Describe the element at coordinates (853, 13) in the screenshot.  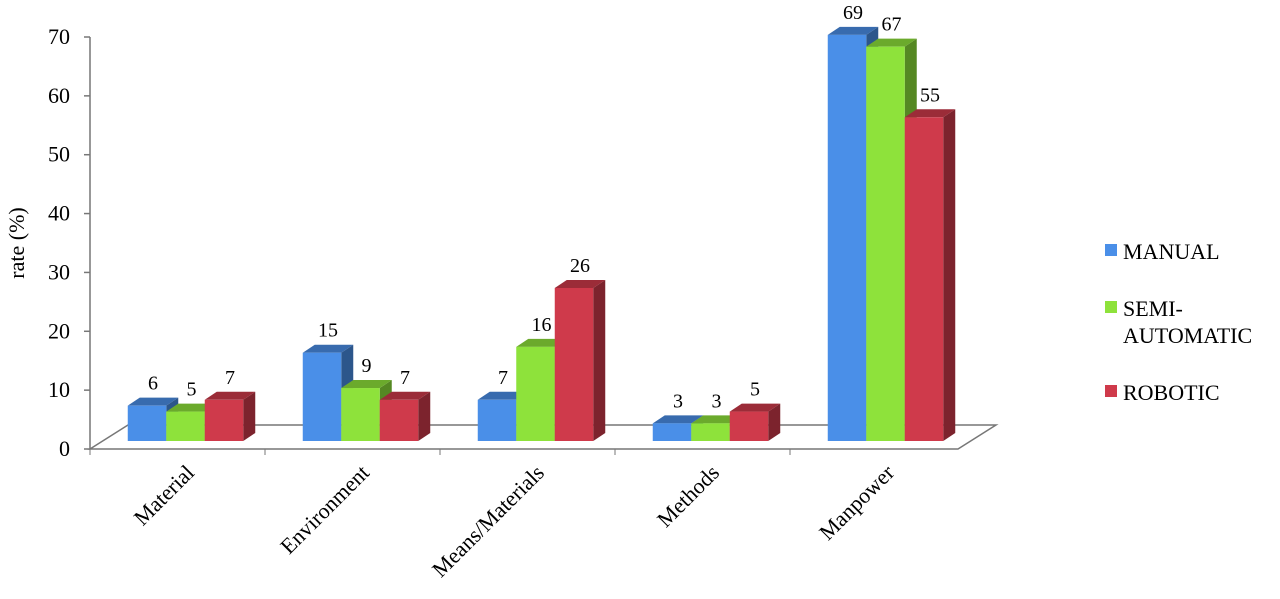
I see `data-label: 69` at that location.